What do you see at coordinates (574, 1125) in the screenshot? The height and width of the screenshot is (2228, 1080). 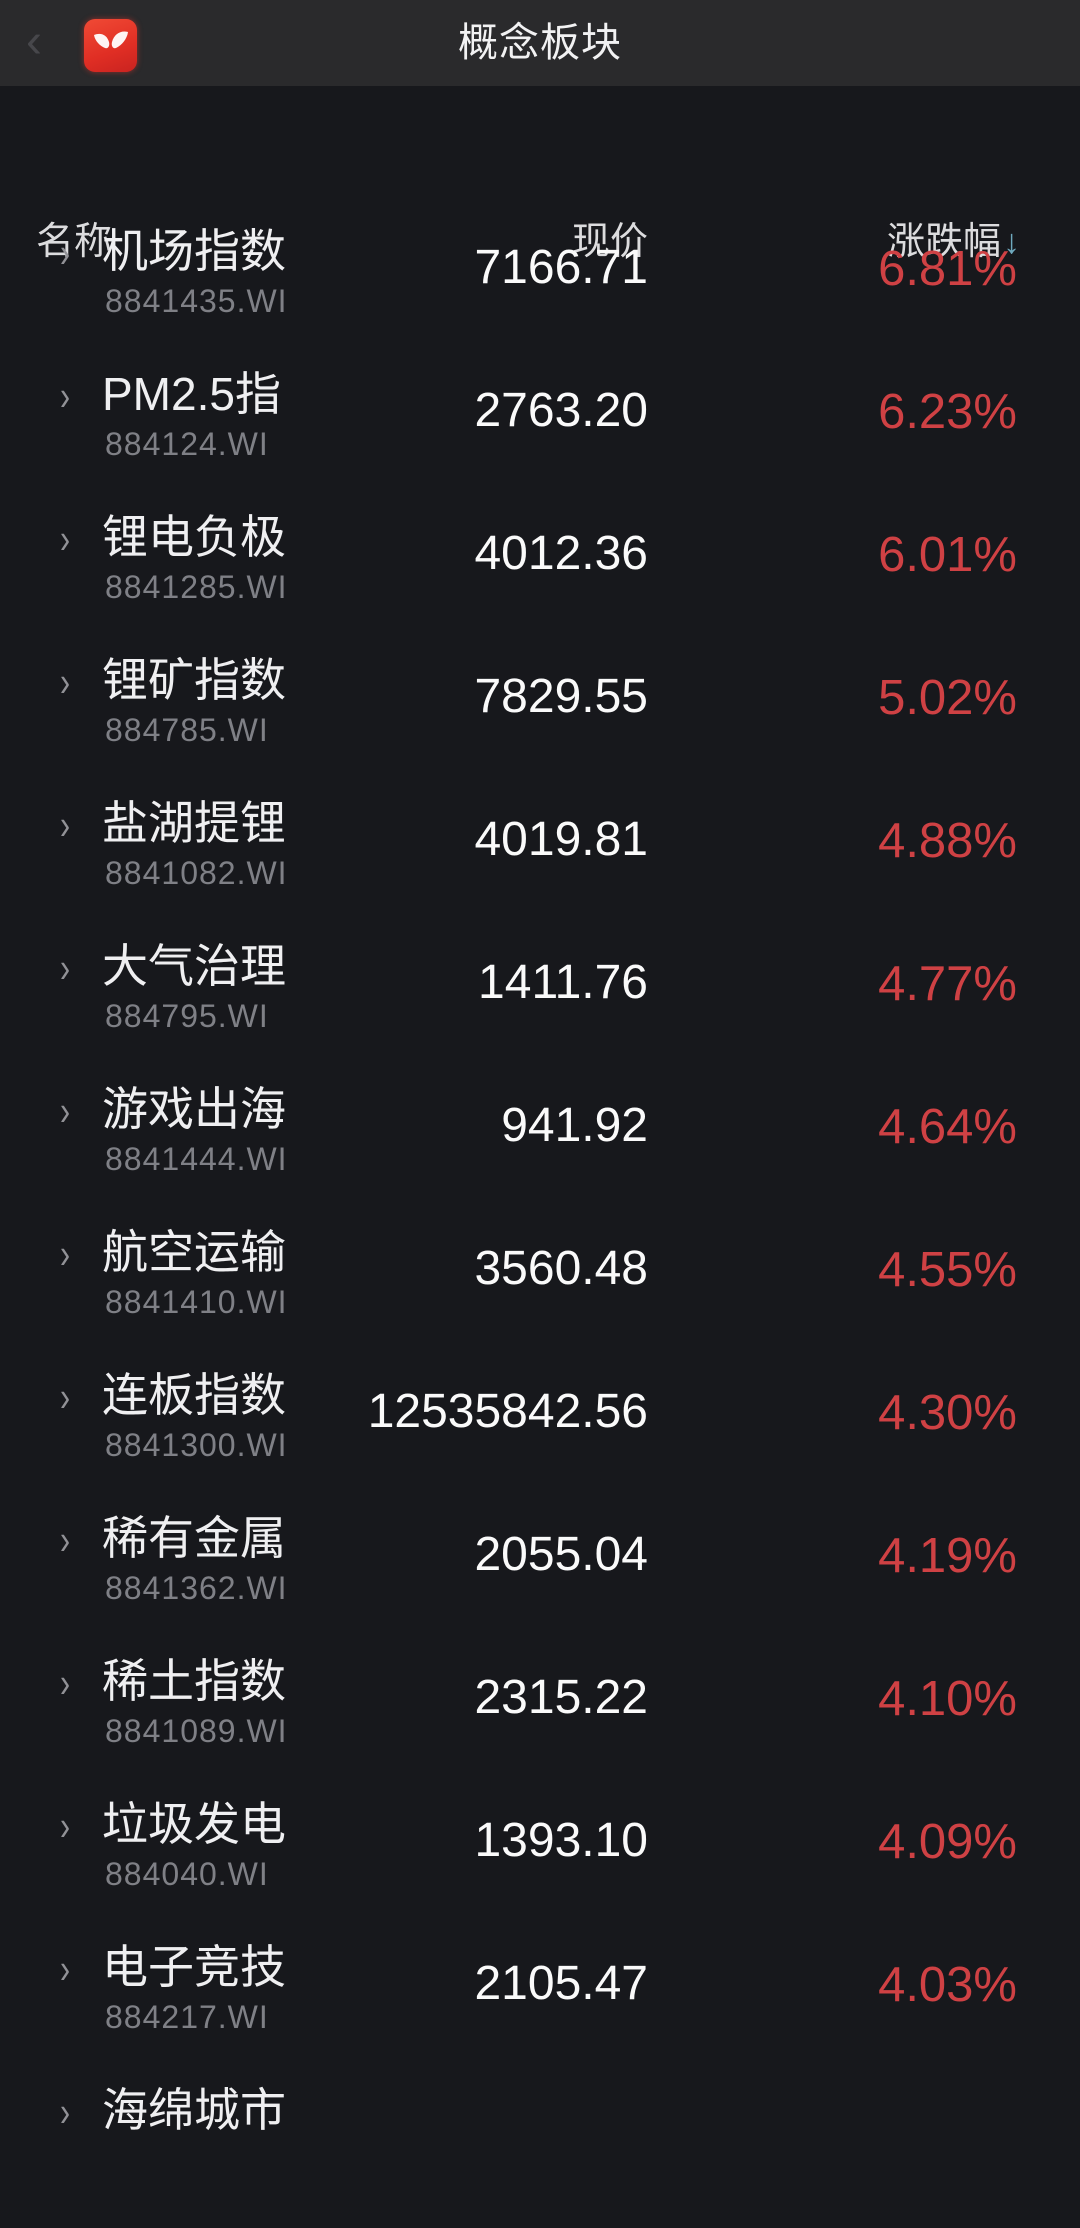 I see `sector-price: 941.92` at bounding box center [574, 1125].